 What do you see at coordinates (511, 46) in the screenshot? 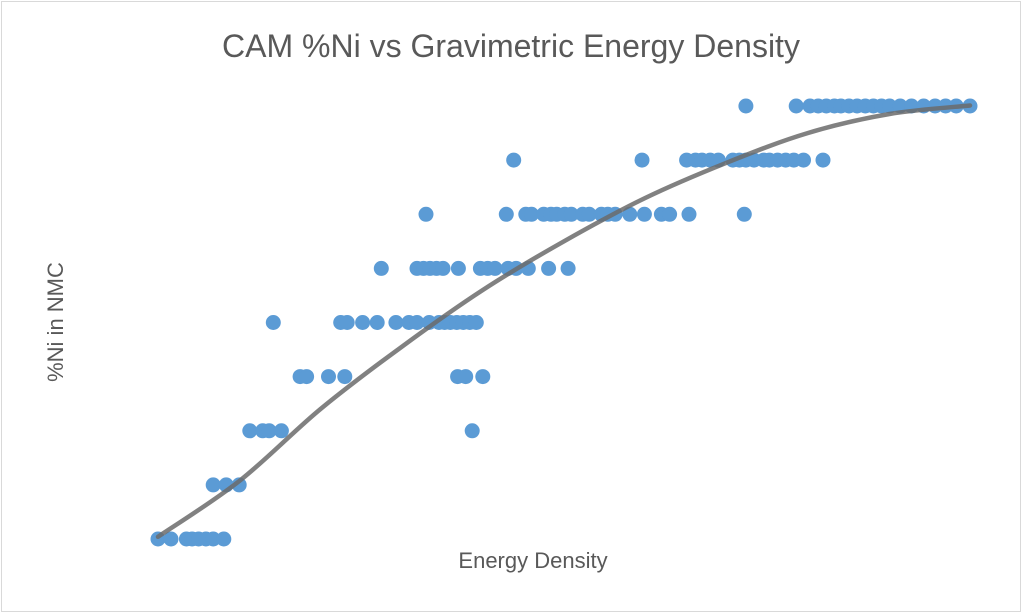
I see `chart-title: CAM %Ni vs Gravimetric Energy Density` at bounding box center [511, 46].